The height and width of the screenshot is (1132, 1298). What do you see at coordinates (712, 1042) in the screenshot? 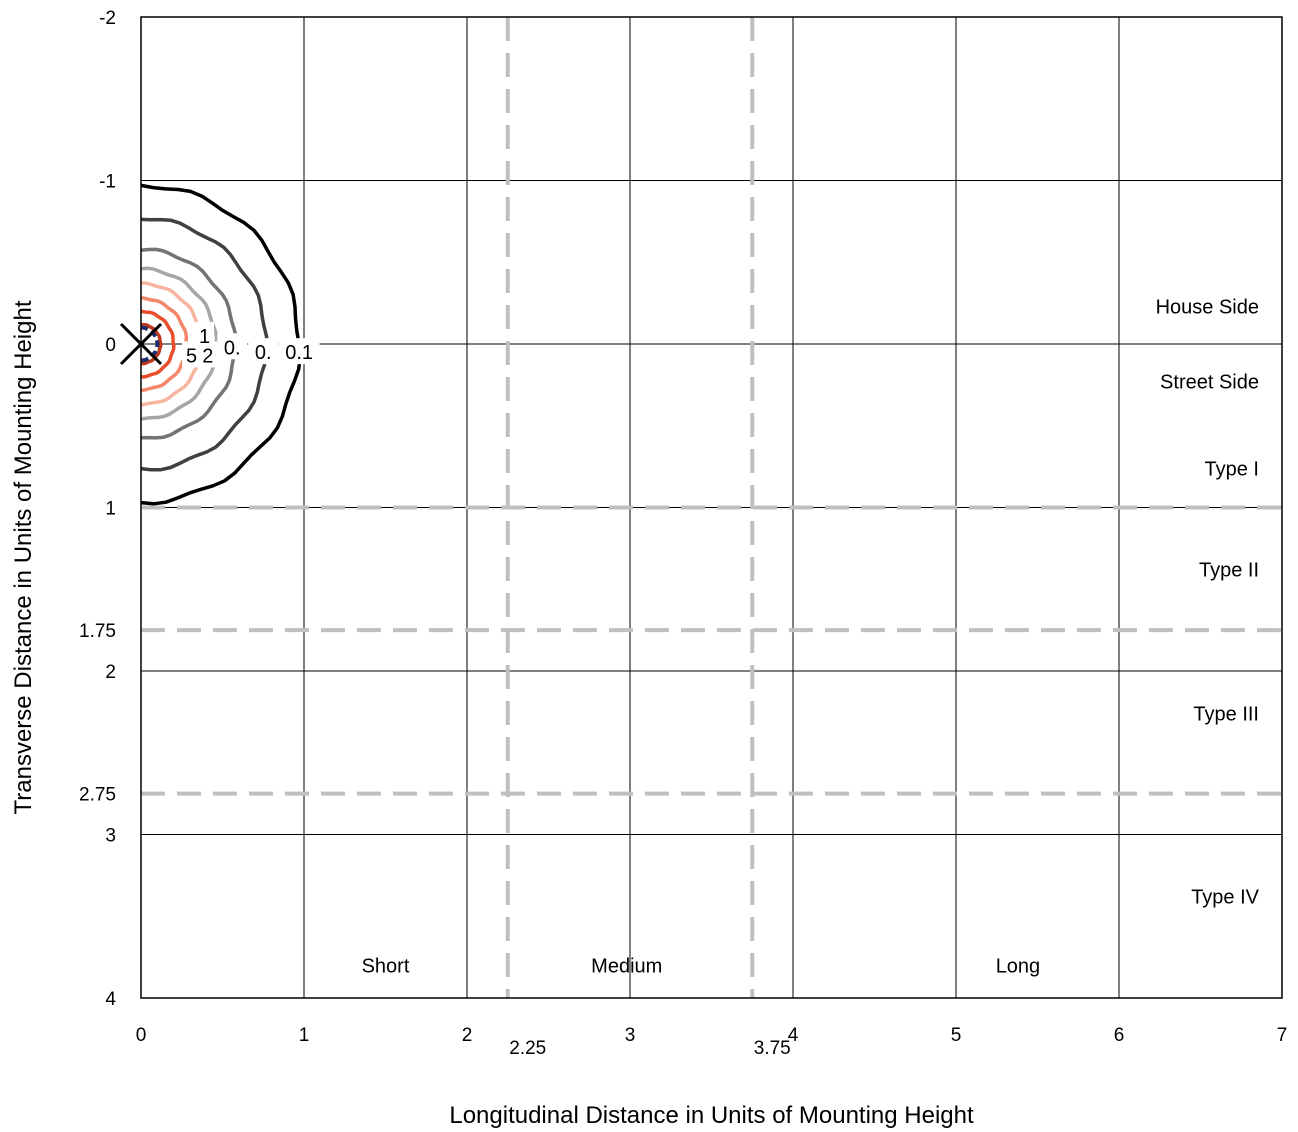
I see `x-axis-ticks: 0 1 2 3 4 5 6 7 2.25 3.75` at bounding box center [712, 1042].